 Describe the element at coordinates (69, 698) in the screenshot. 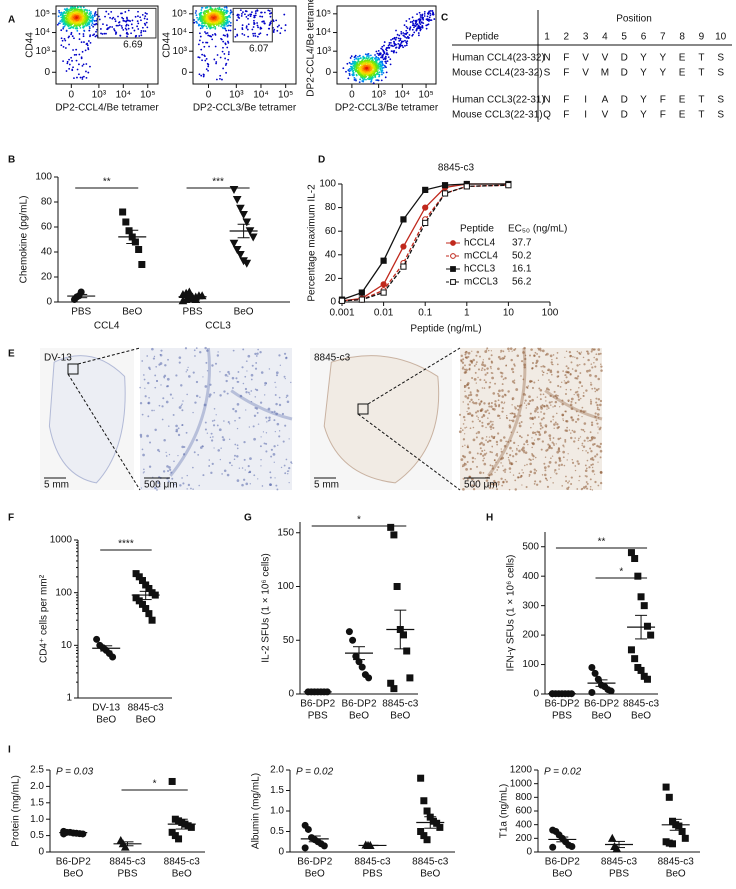

I see `y-tick-label: 1` at that location.